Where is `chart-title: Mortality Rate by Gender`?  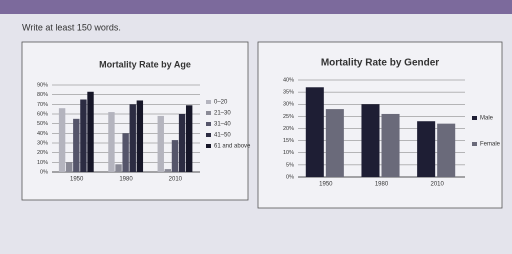
chart-title: Mortality Rate by Gender is located at coordinates (380, 63).